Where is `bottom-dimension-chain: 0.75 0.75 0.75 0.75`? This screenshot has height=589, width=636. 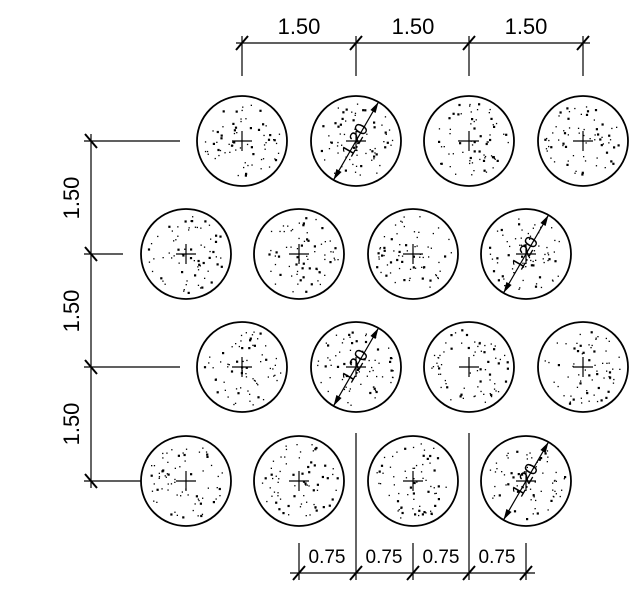 bottom-dimension-chain: 0.75 0.75 0.75 0.75 is located at coordinates (412, 507).